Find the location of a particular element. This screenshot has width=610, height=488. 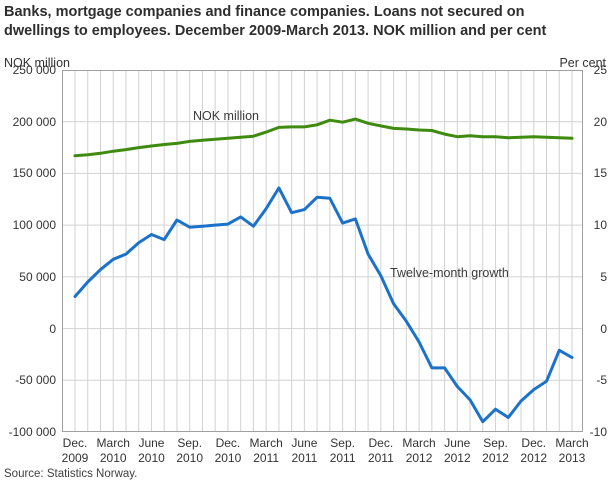

x-axis-tick: Sep. 2011 is located at coordinates (343, 450).